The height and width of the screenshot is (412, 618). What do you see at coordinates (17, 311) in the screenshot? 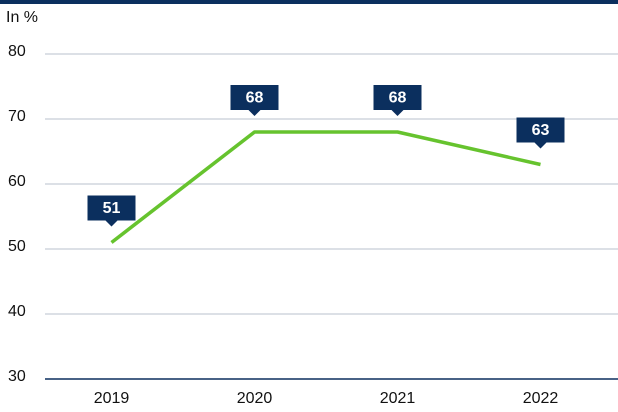
I see `y-tick-label: 40` at bounding box center [17, 311].